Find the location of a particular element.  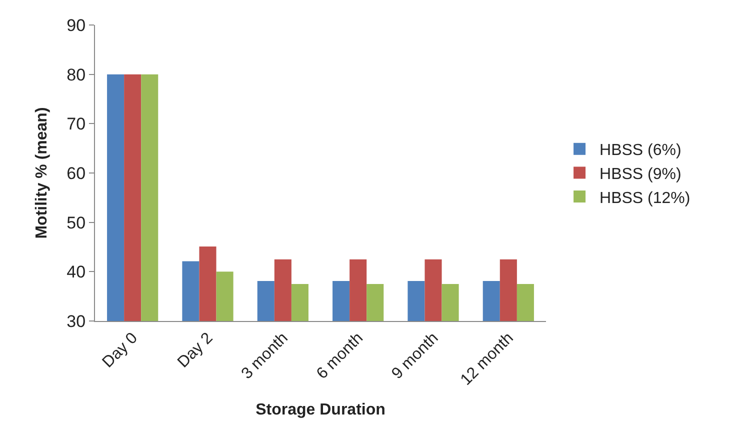

legend-label: HBSS (12%) is located at coordinates (645, 198).